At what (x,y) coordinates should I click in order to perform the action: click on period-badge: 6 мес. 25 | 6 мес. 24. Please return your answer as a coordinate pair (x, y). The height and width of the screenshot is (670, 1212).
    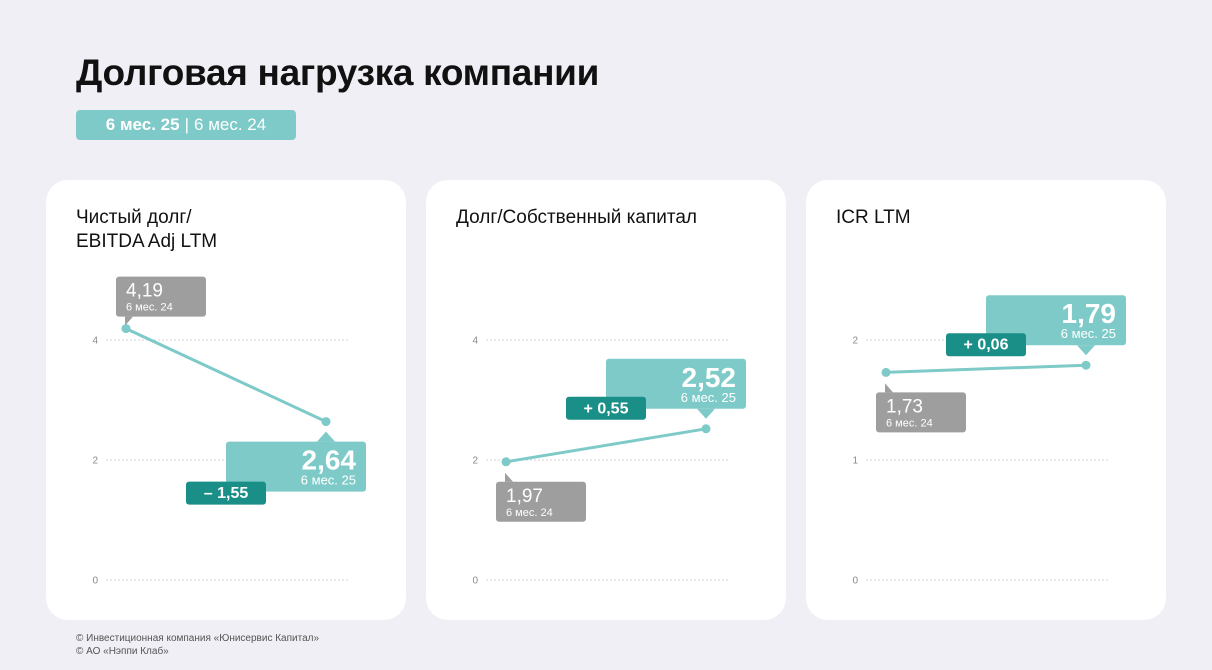
    Looking at the image, I should click on (186, 125).